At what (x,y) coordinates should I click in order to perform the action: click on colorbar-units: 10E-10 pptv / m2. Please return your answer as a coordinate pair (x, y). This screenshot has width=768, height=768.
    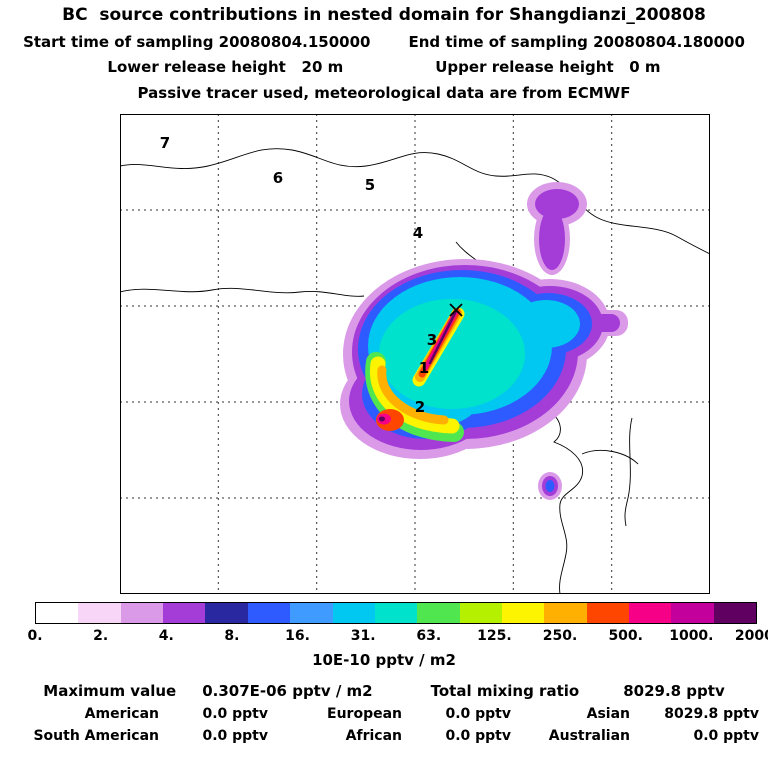
    Looking at the image, I should click on (384, 660).